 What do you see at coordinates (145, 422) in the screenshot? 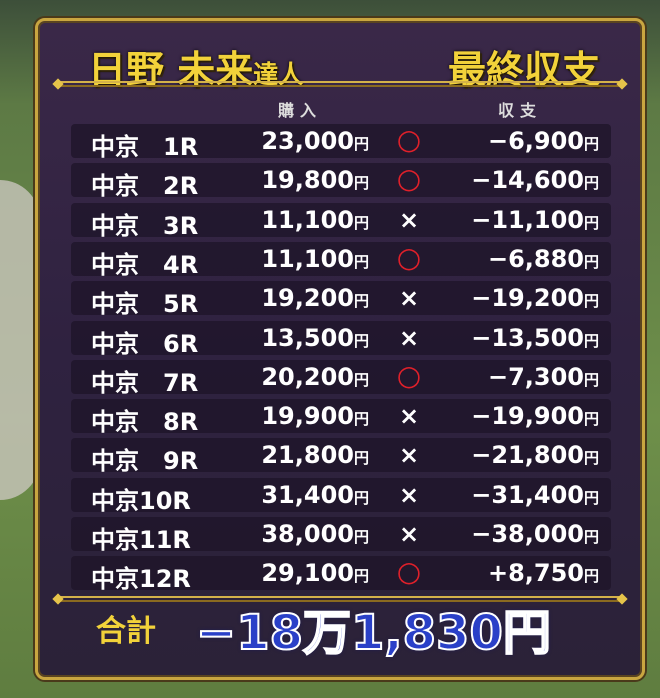
I see `race-label: 中京 8R` at bounding box center [145, 422].